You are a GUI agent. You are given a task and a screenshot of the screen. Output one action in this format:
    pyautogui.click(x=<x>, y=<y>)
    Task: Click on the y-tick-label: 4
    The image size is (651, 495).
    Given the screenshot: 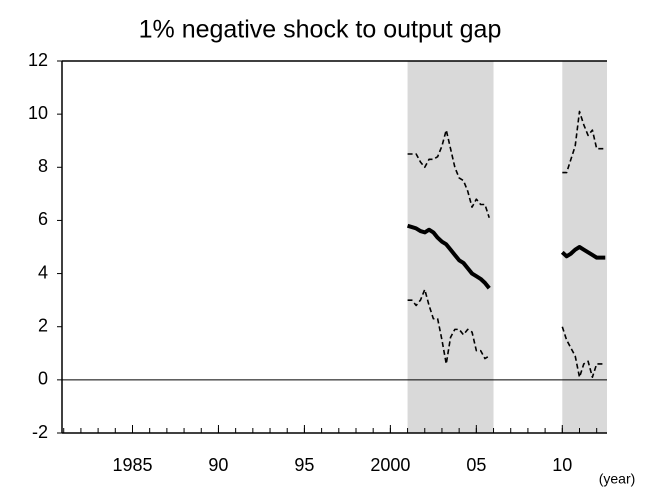 What is the action you would take?
    pyautogui.click(x=43, y=272)
    